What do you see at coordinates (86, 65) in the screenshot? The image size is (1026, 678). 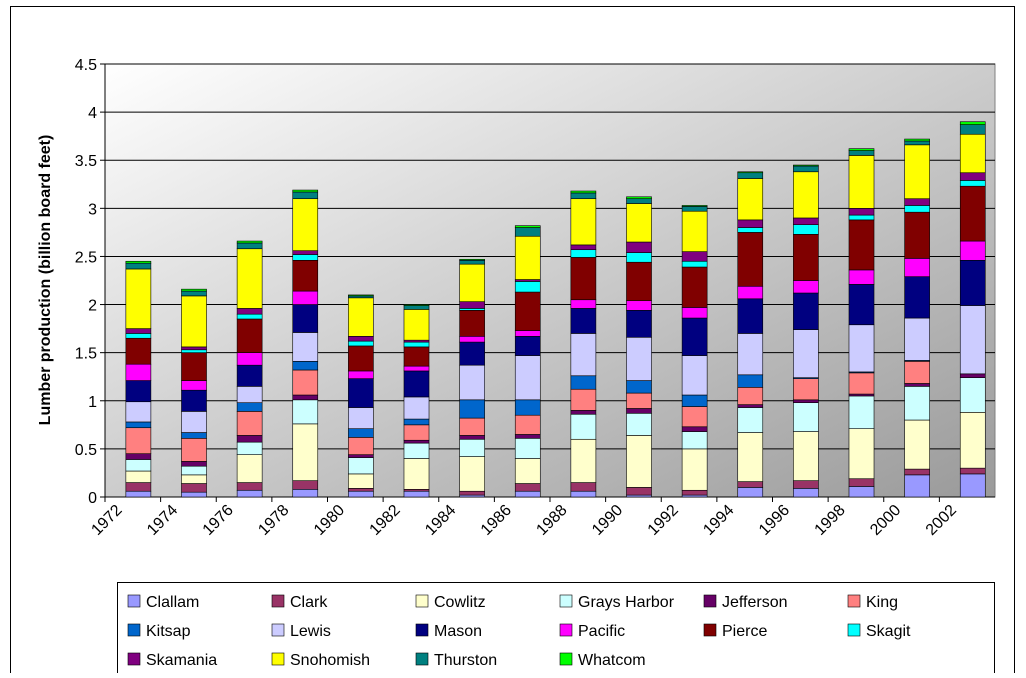 I see `y-tick-label: 4.5` at bounding box center [86, 65].